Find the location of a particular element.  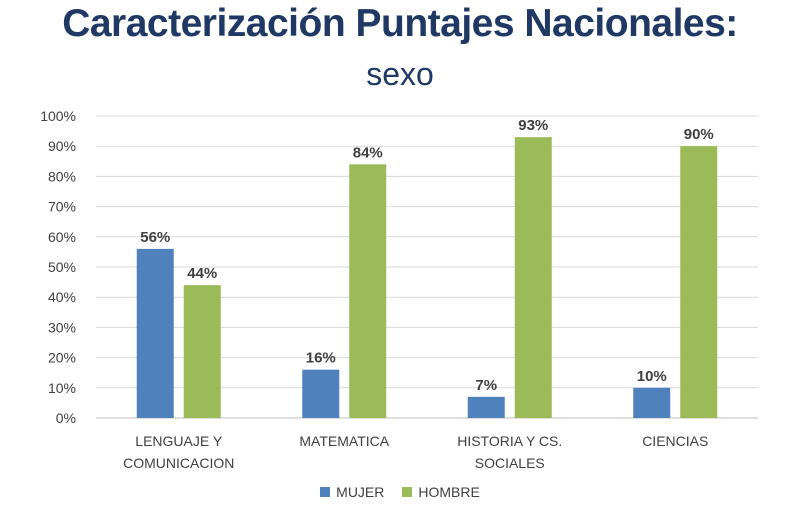

y-tick-label: 10% is located at coordinates (62, 388).